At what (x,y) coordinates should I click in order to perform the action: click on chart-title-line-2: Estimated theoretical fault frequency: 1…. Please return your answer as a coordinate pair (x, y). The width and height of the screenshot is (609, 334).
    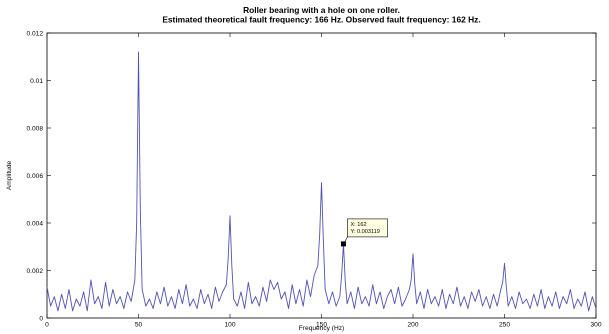
    Looking at the image, I should click on (321, 20).